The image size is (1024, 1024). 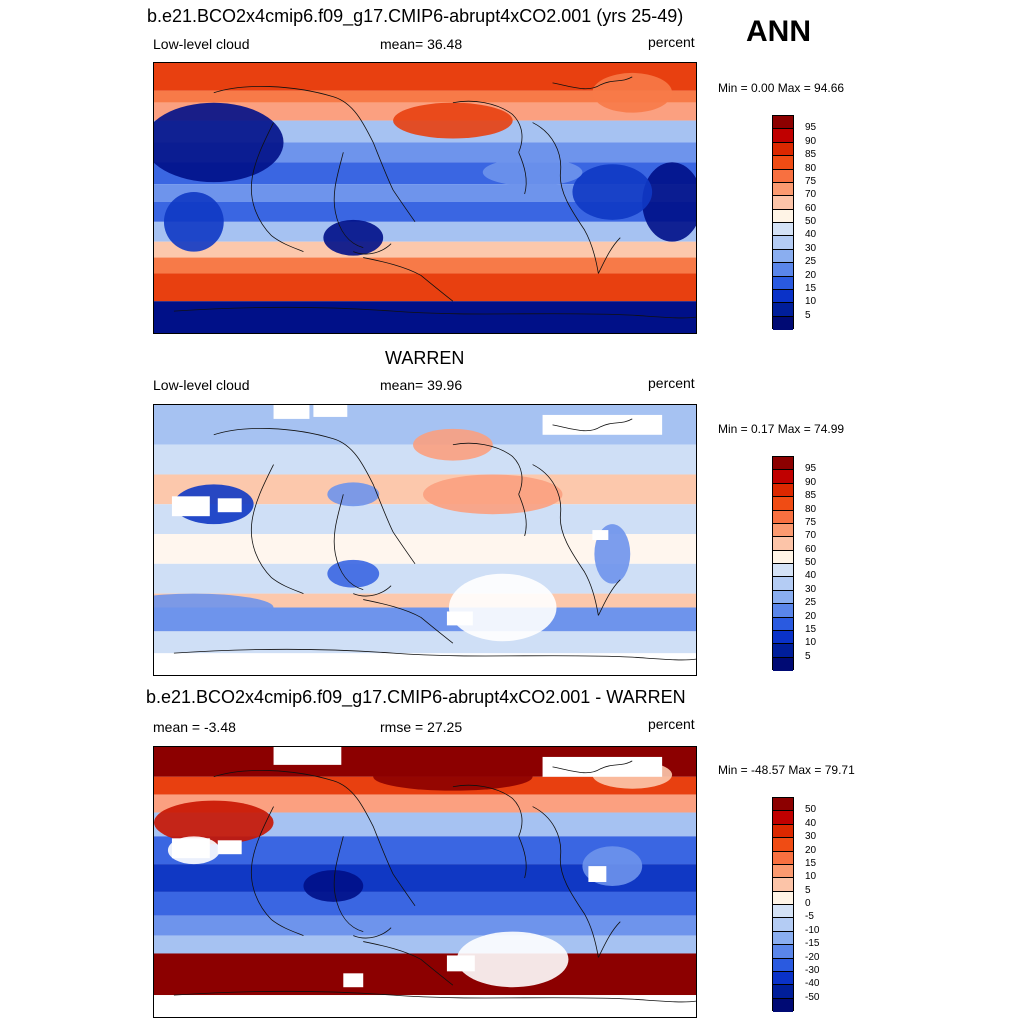 What do you see at coordinates (808, 903) in the screenshot?
I see `colorbar-tick-label: 0` at bounding box center [808, 903].